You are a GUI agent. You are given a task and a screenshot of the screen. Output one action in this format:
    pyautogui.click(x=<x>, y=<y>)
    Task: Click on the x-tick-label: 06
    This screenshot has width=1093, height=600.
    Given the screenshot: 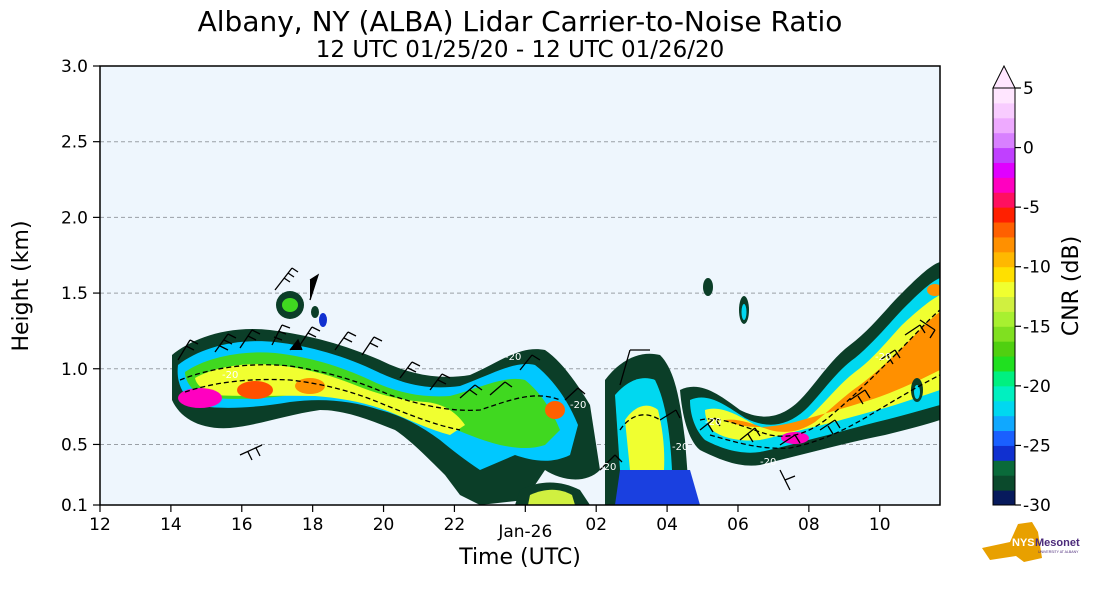 What is the action you would take?
    pyautogui.click(x=738, y=525)
    